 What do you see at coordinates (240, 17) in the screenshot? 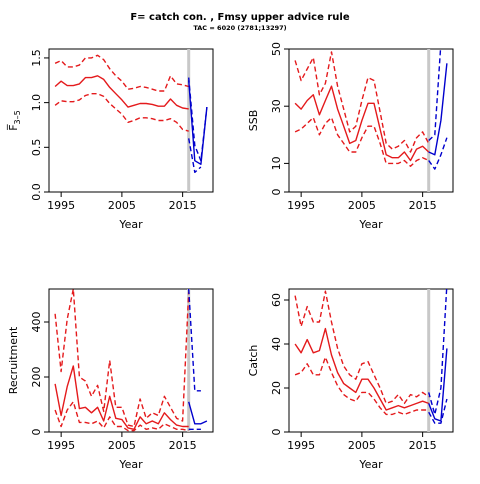
I see `figure-title: F= catch con. , Fmsy upper advice rule` at bounding box center [240, 17].